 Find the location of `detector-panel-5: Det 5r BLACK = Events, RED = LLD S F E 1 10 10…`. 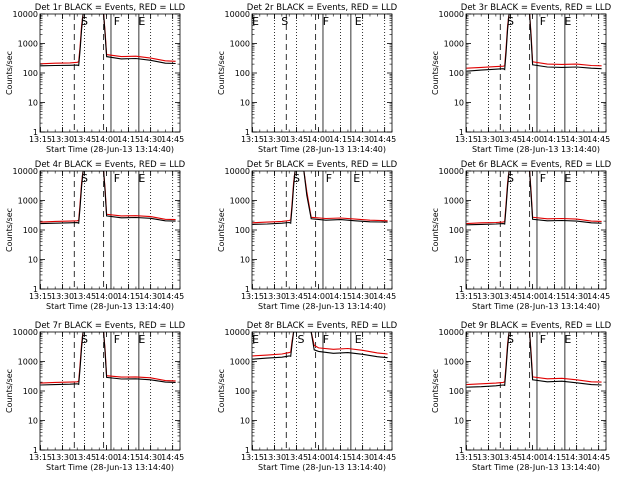

detector-panel-5: Det 5r BLACK = Events, RED = LLD S F E 1 10 10… is located at coordinates (307, 235).